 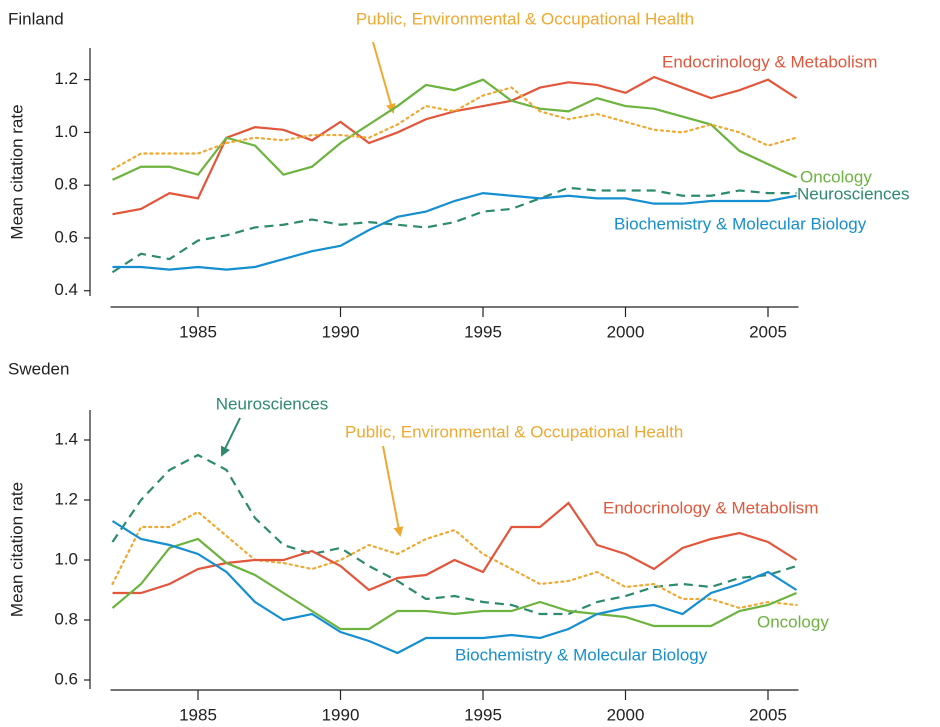 What do you see at coordinates (66, 438) in the screenshot?
I see `y-tick-label: 1.4` at bounding box center [66, 438].